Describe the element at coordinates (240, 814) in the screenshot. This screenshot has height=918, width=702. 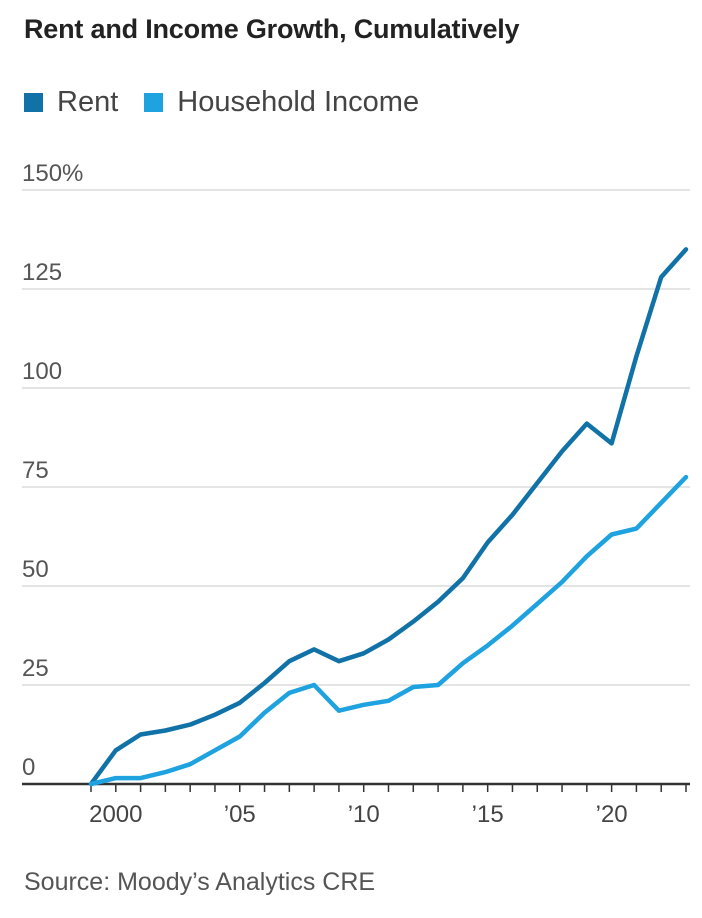
I see `x-tick-label: ’05` at that location.